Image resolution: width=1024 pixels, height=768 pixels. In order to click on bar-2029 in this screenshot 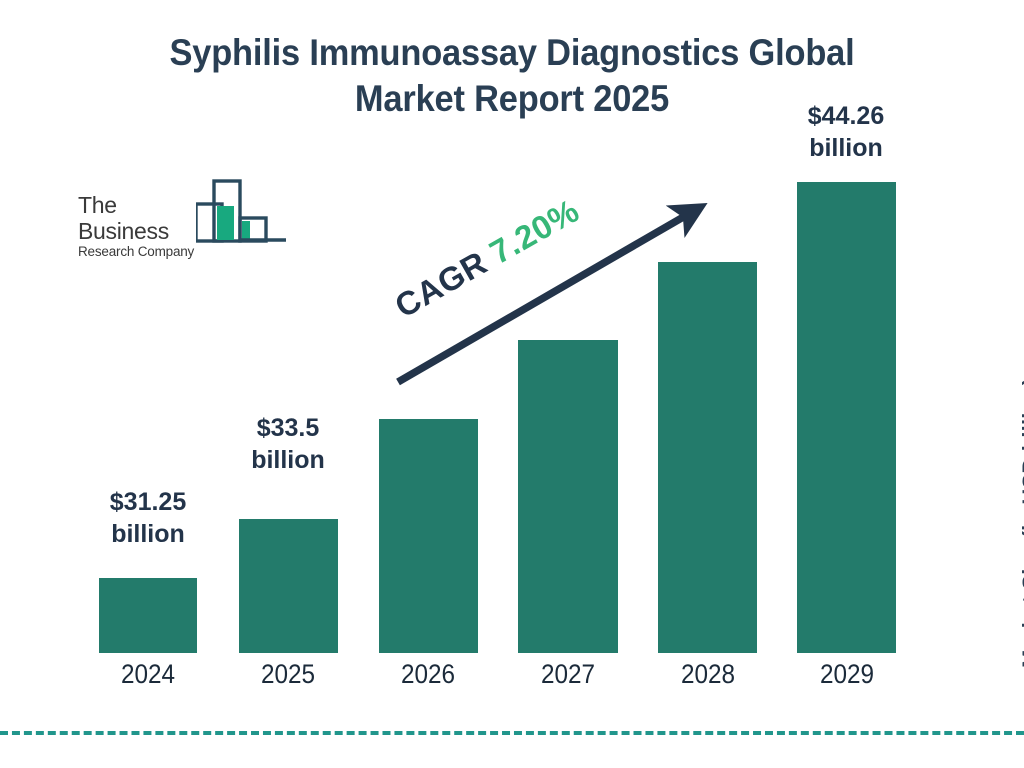, I will do `click(846, 417)`.